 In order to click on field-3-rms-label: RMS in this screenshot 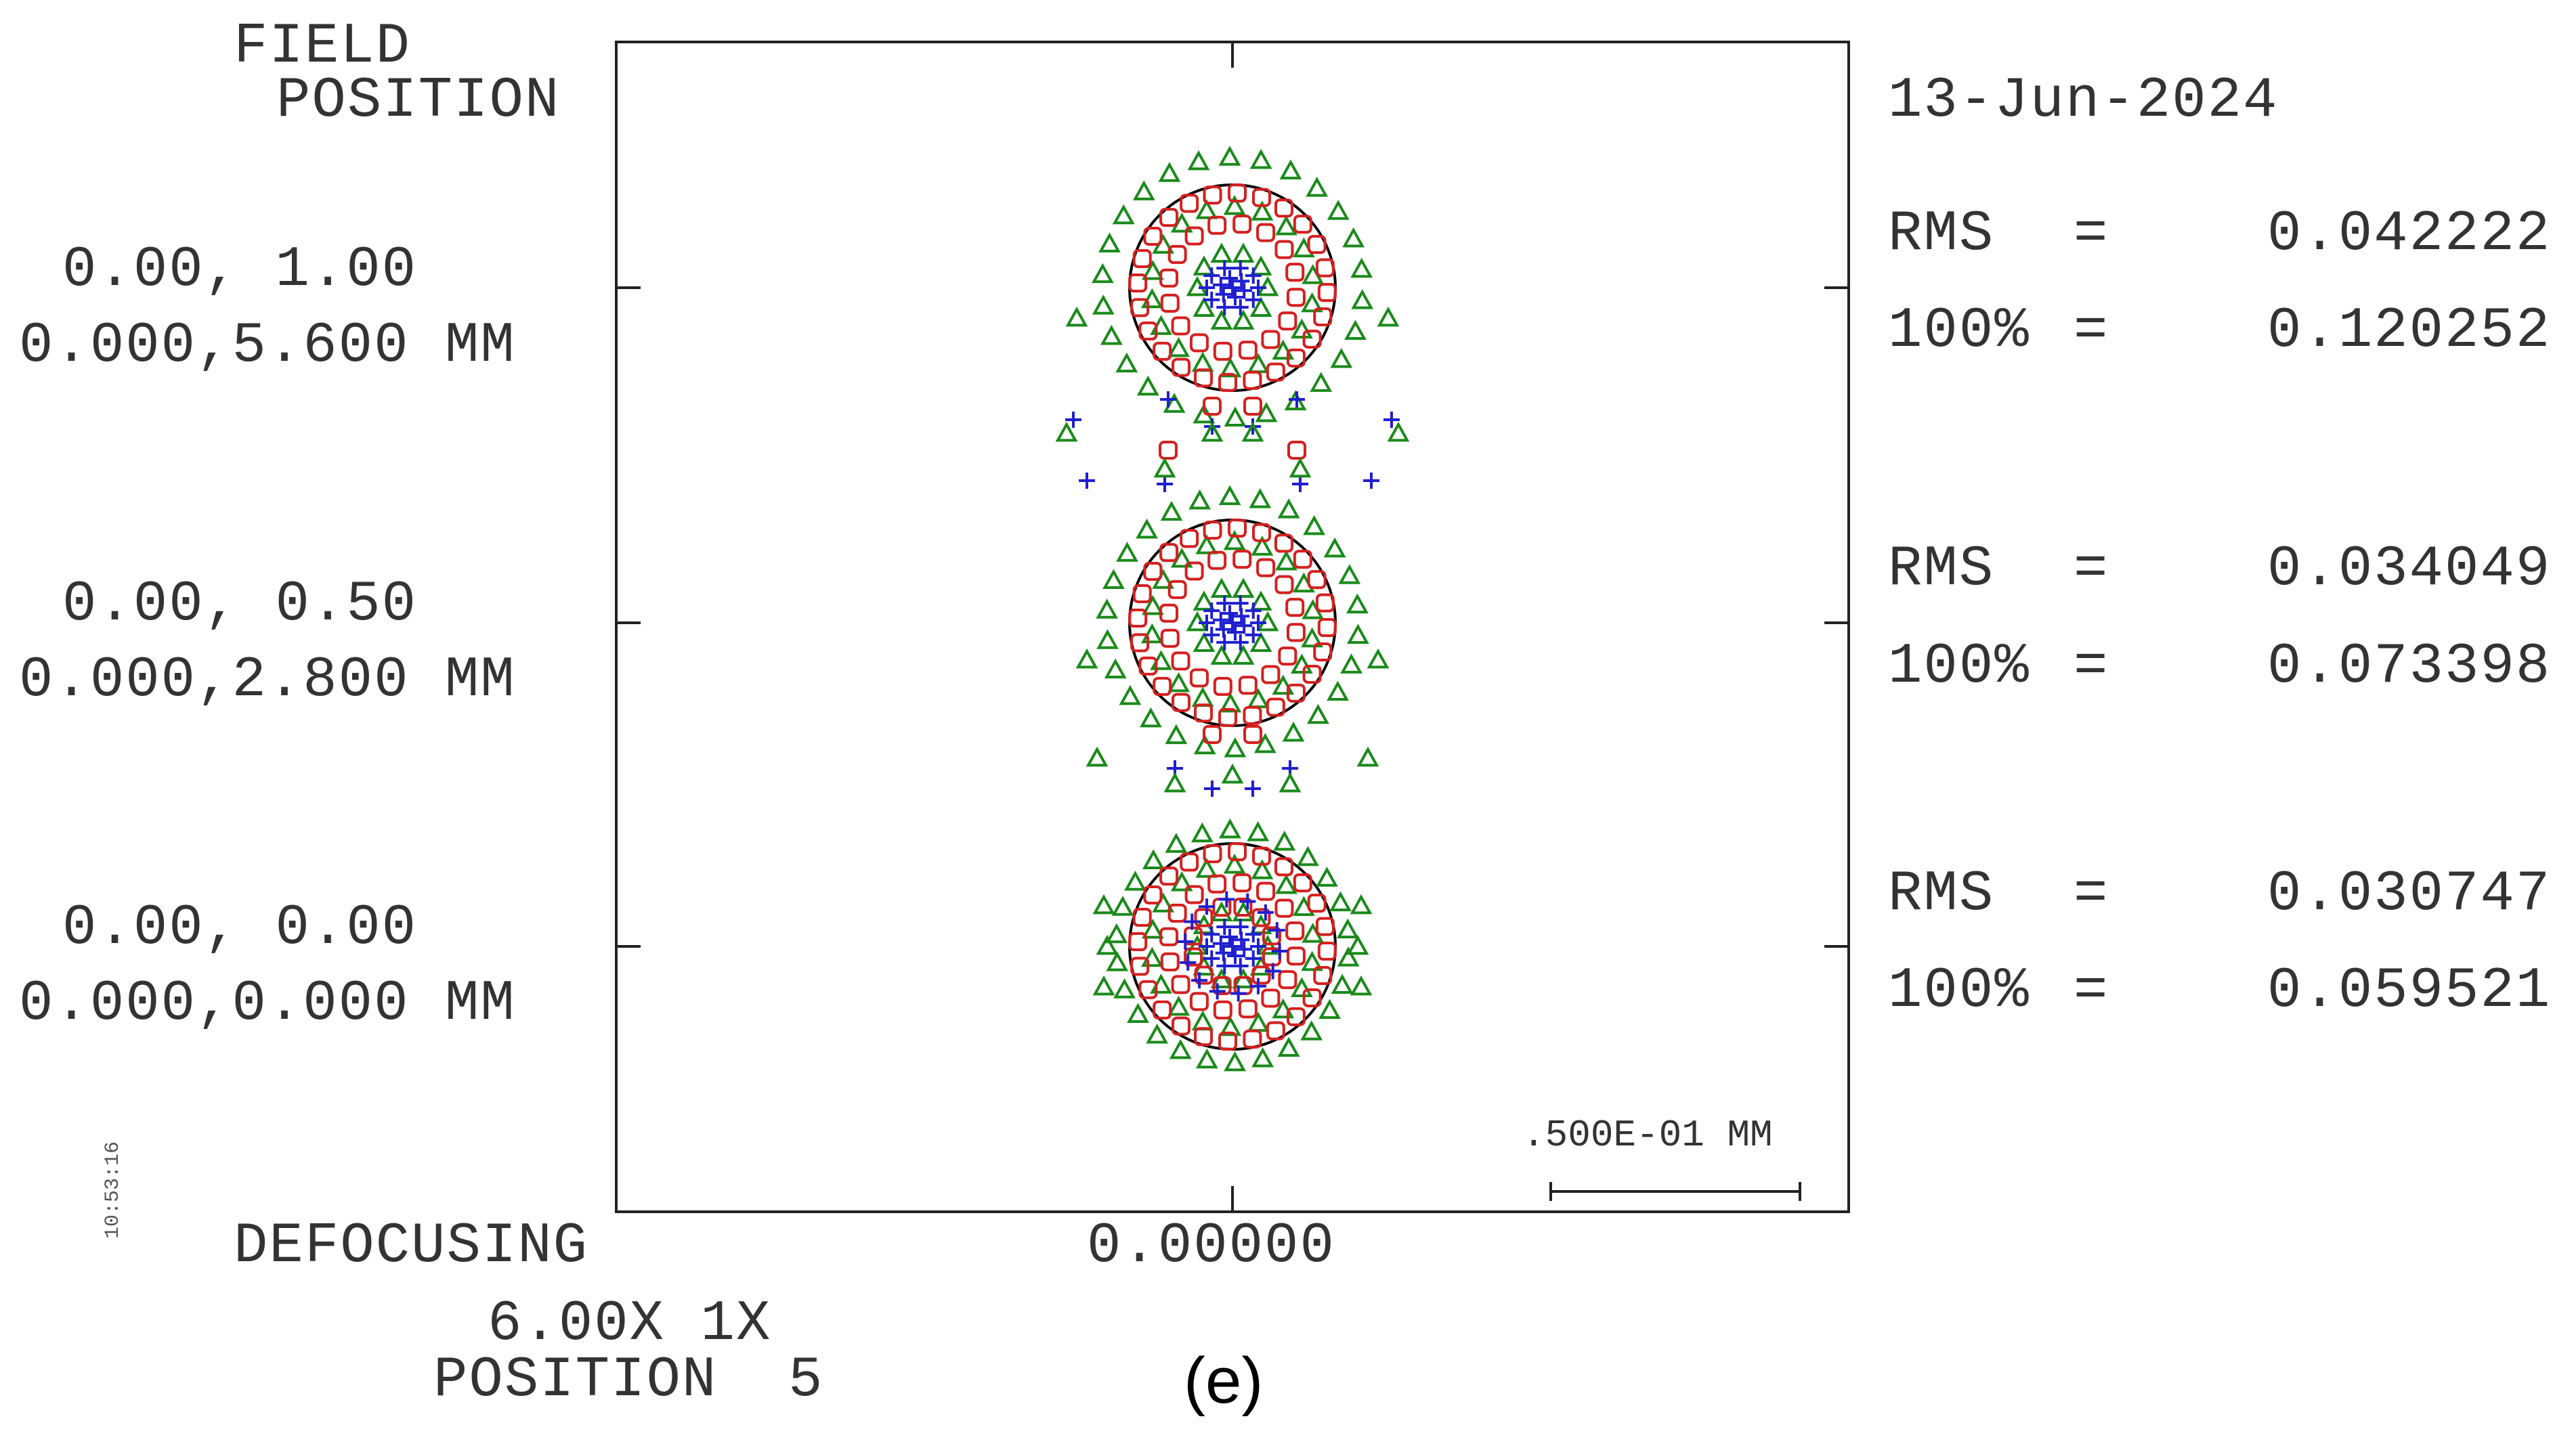, I will do `click(1941, 895)`.